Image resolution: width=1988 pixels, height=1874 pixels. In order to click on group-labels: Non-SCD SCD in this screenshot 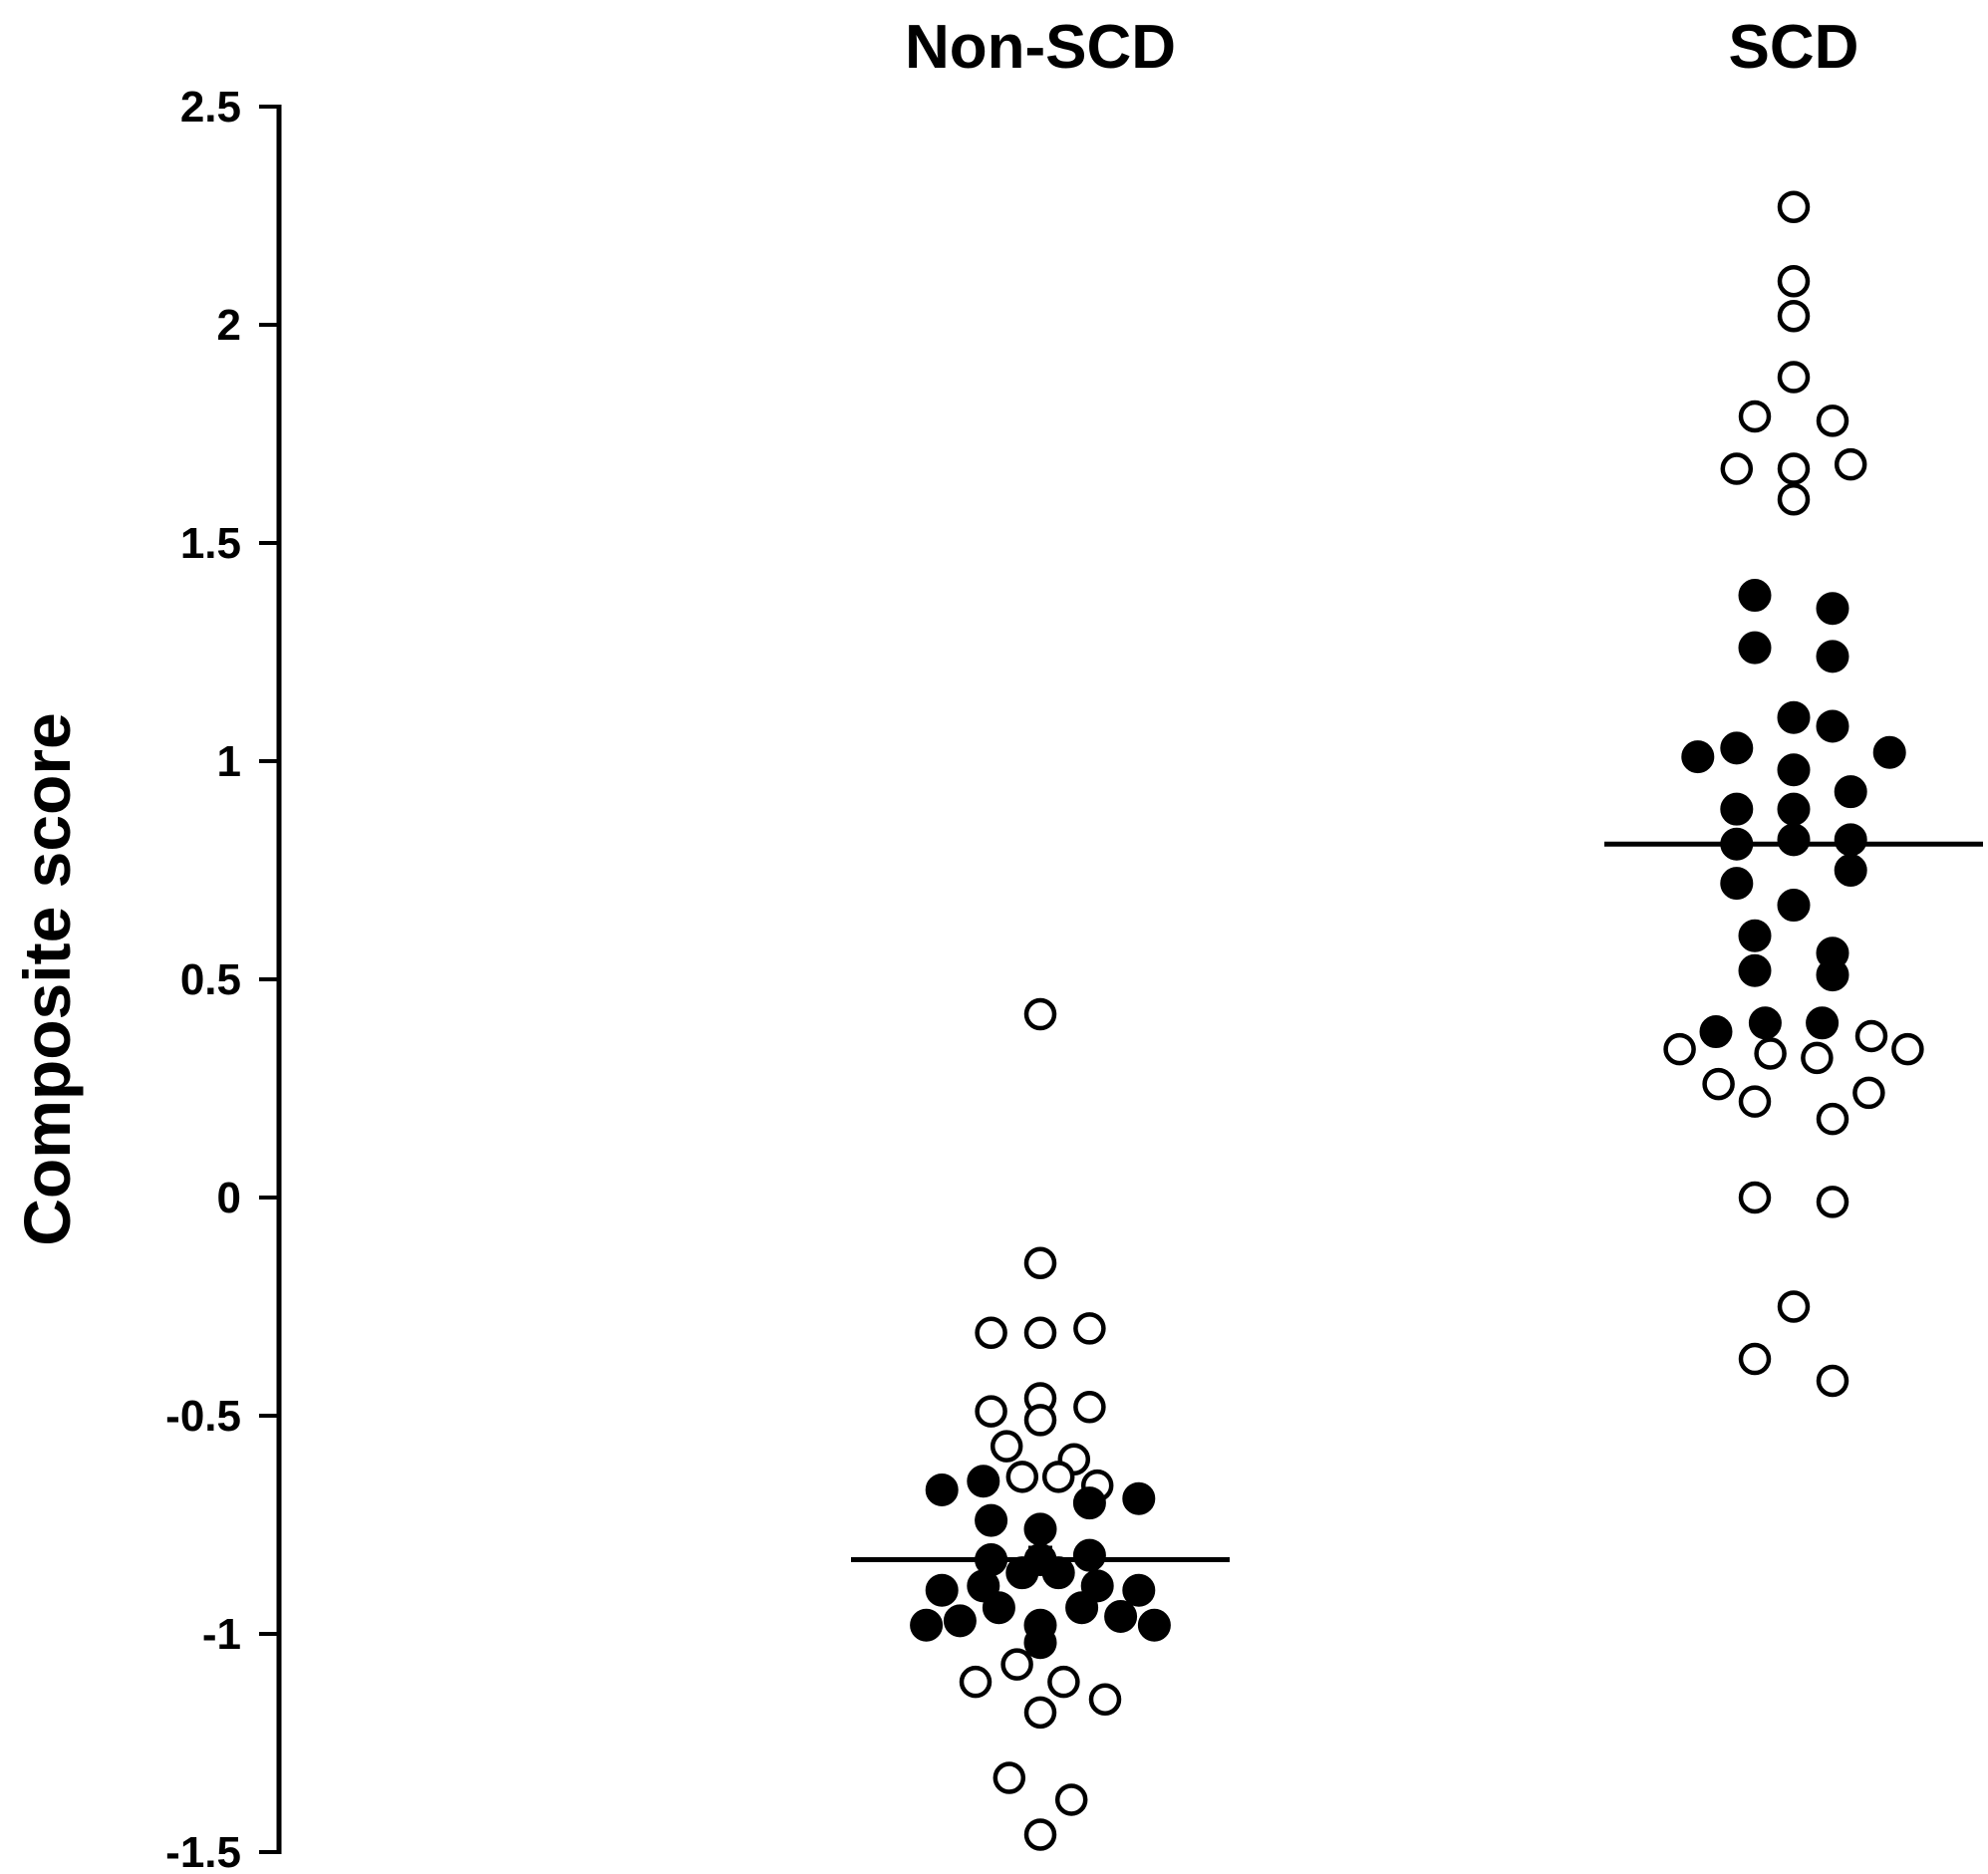, I will do `click(1381, 47)`.